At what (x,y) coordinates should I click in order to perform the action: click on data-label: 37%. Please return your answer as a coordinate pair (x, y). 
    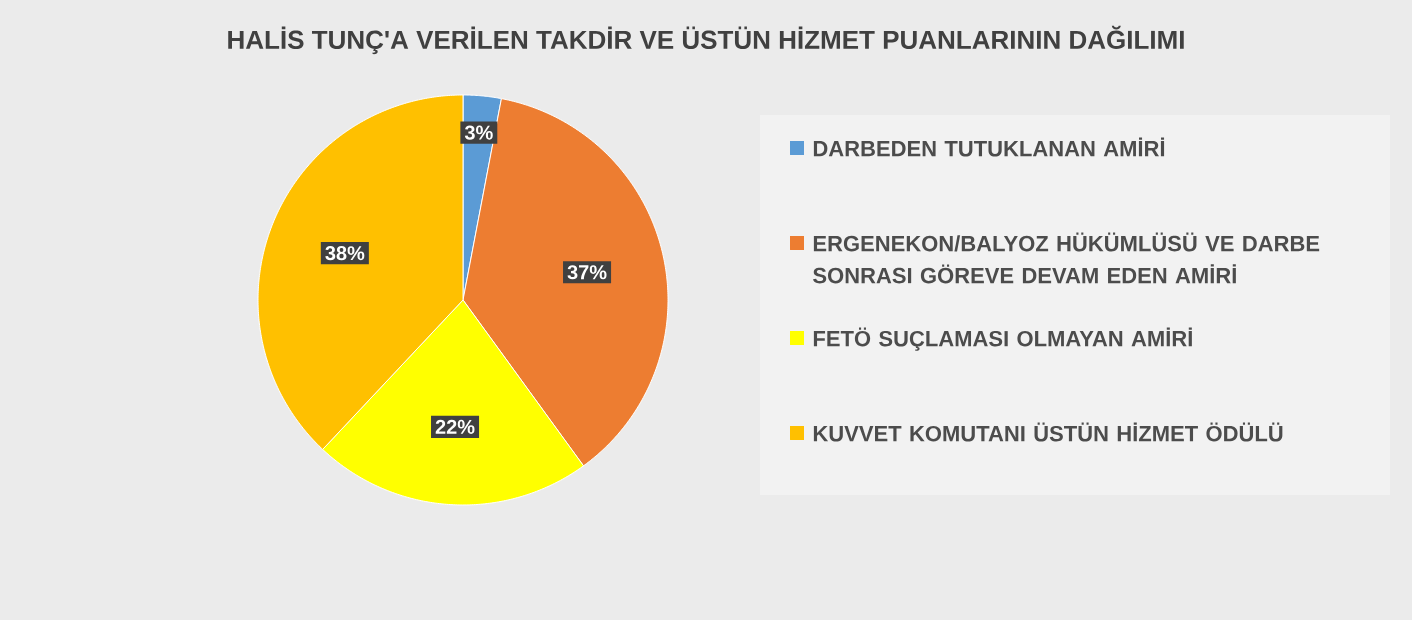
    Looking at the image, I should click on (587, 272).